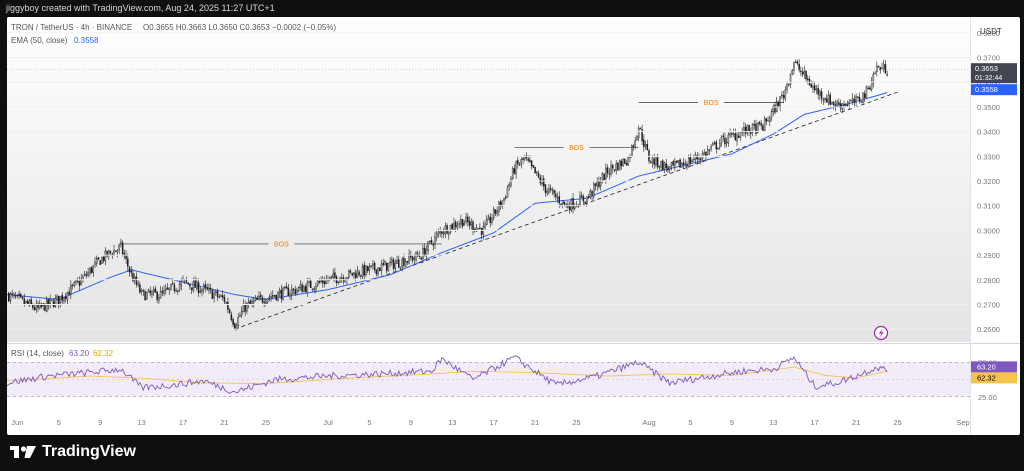 This screenshot has height=471, width=1024. Describe the element at coordinates (991, 31) in the screenshot. I see `currency-label: USDT` at that location.